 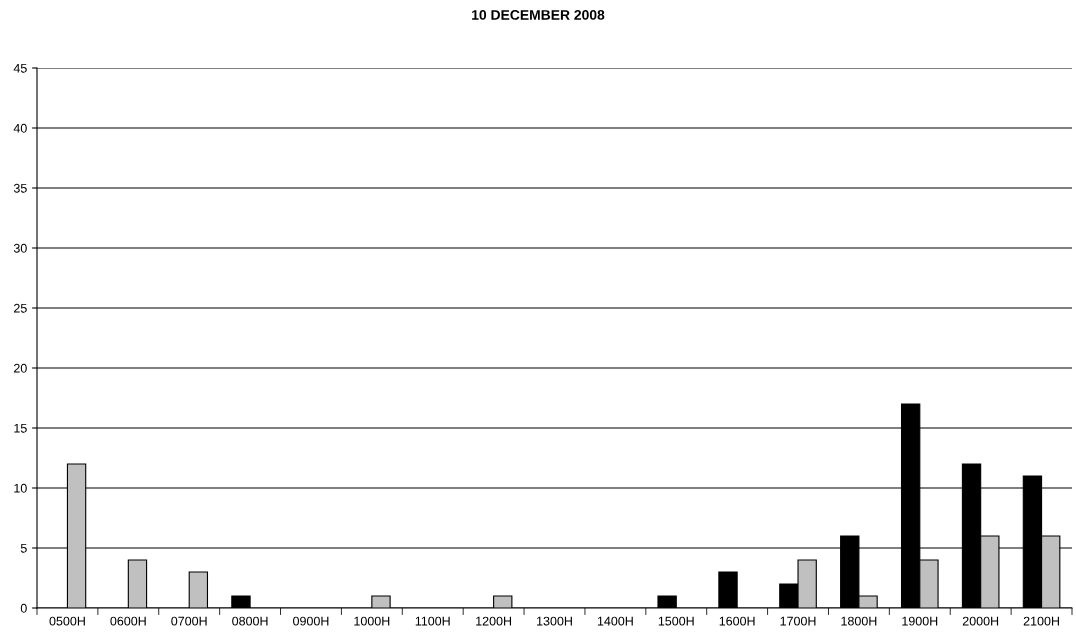 What do you see at coordinates (20, 308) in the screenshot?
I see `y-tick-label: 25` at bounding box center [20, 308].